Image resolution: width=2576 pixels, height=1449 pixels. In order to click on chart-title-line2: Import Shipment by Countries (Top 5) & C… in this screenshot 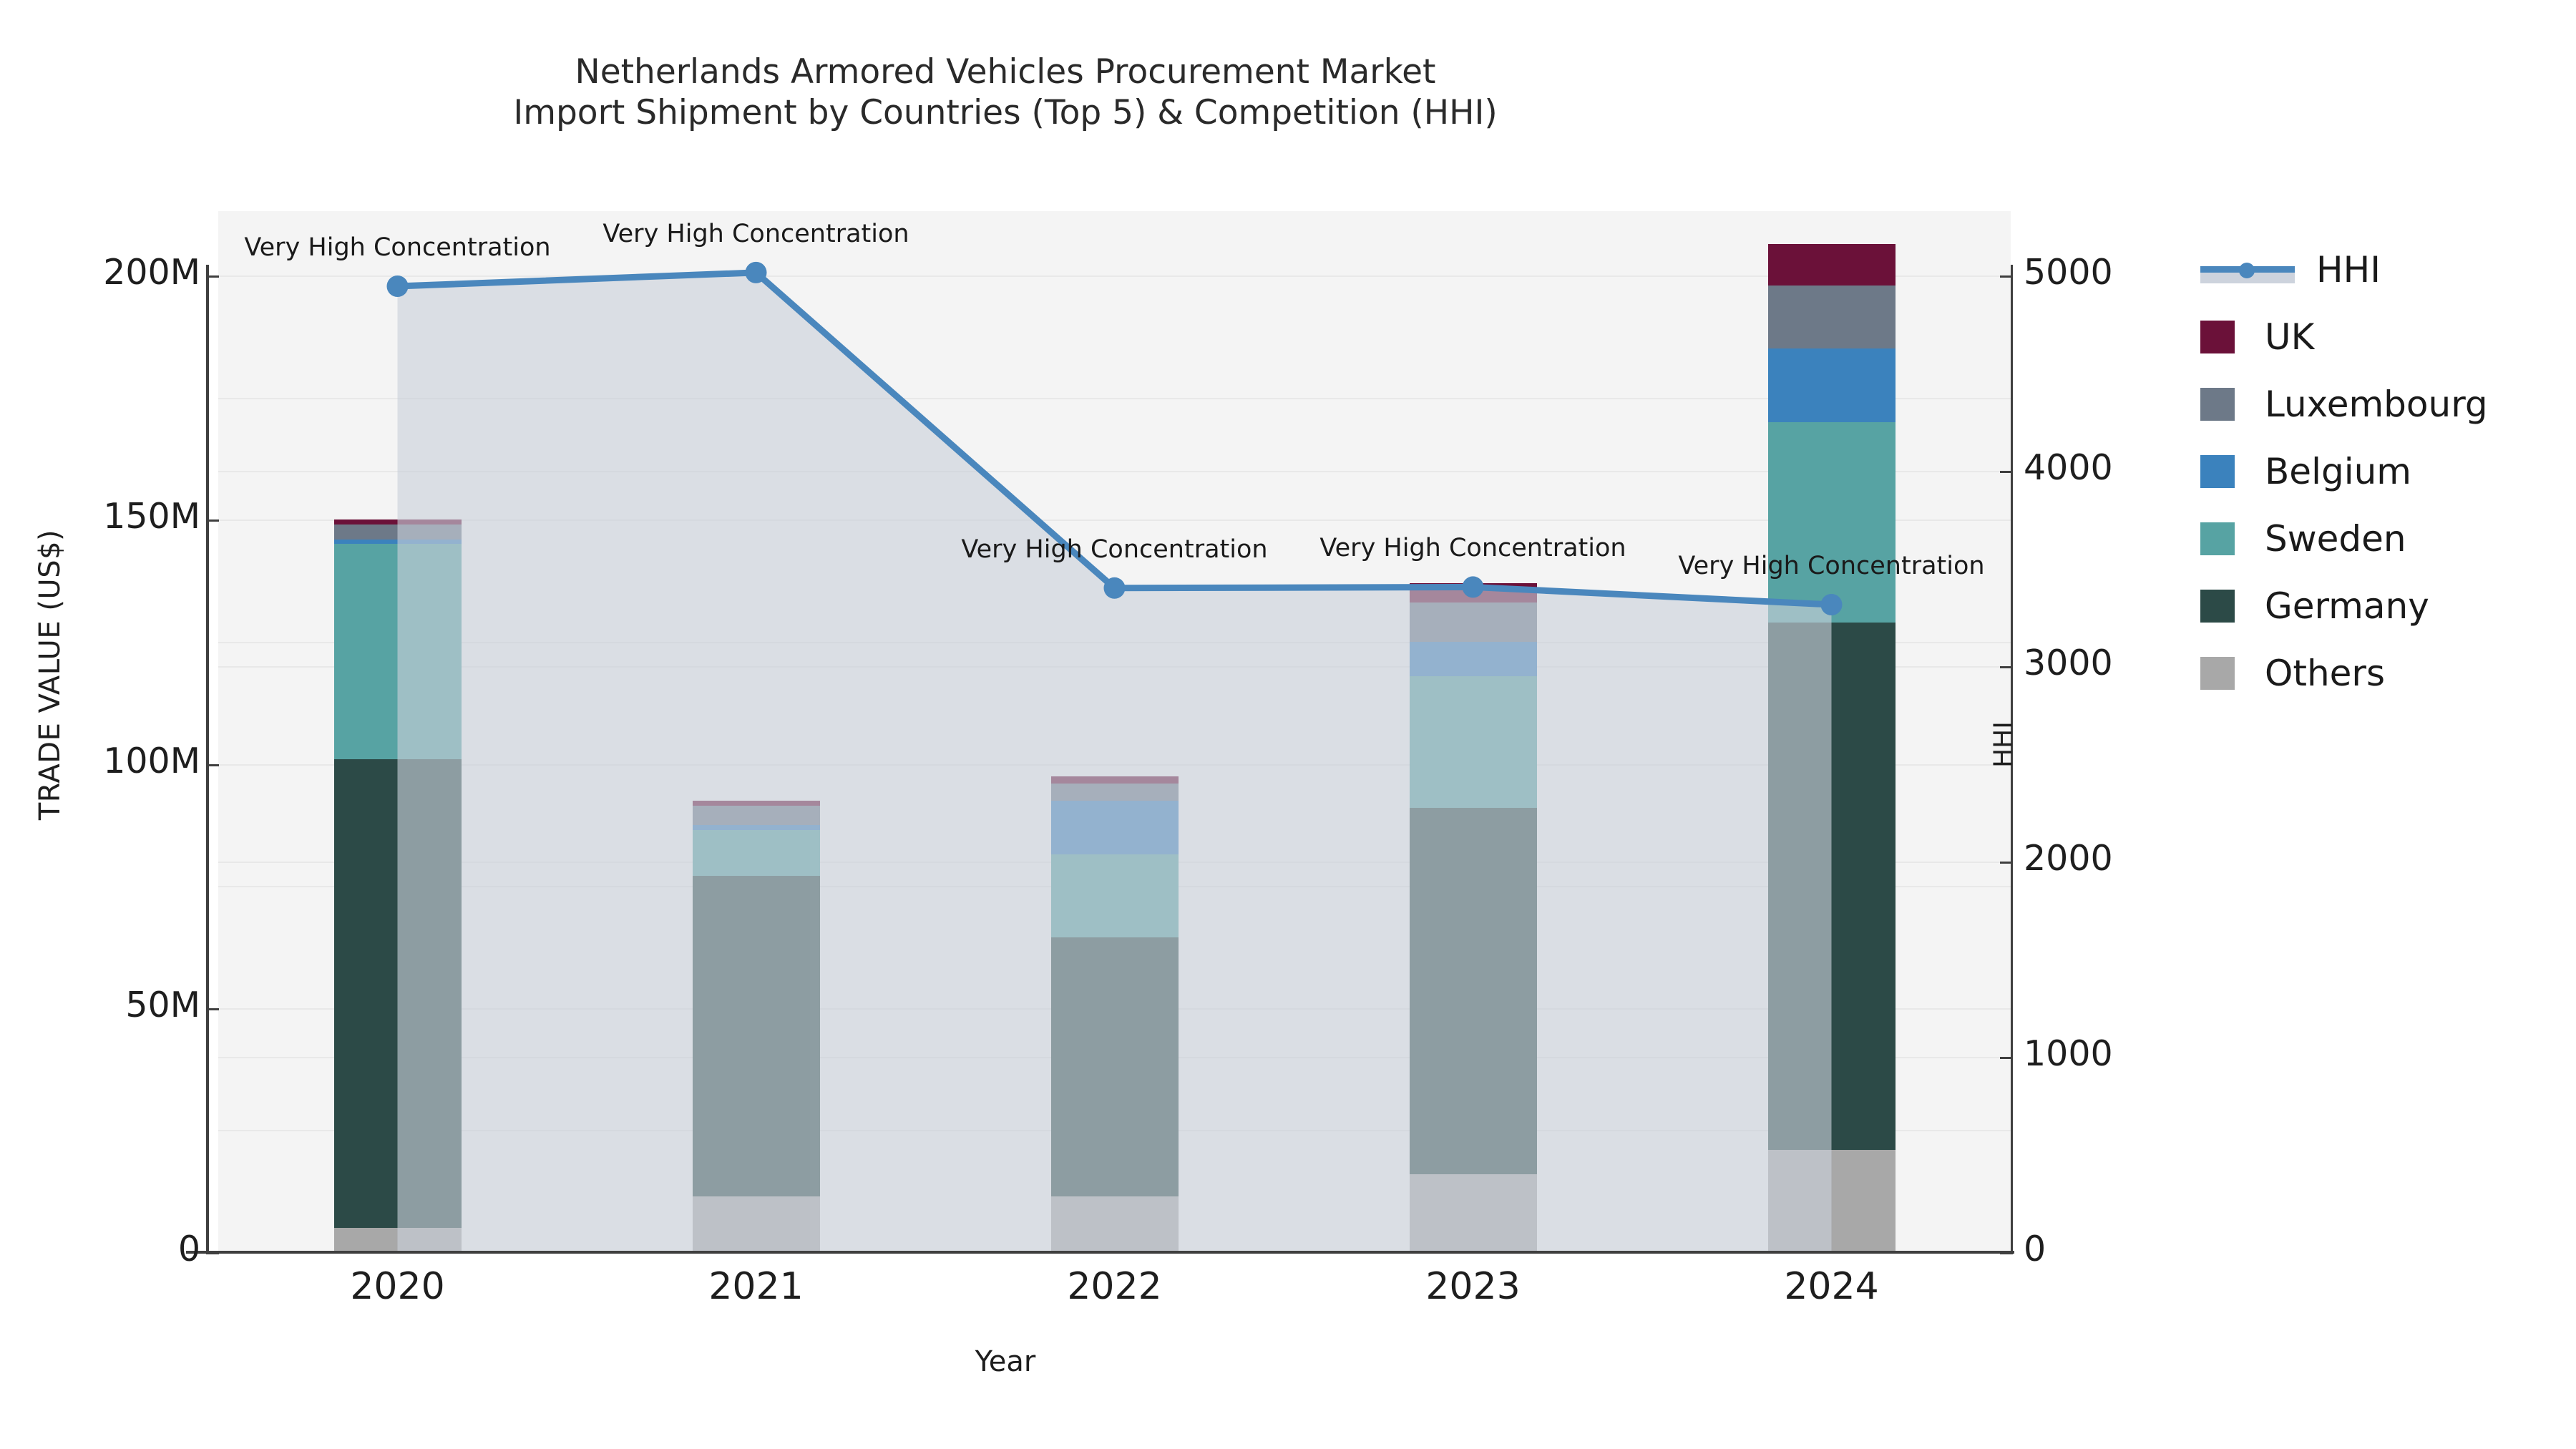, I will do `click(1005, 113)`.